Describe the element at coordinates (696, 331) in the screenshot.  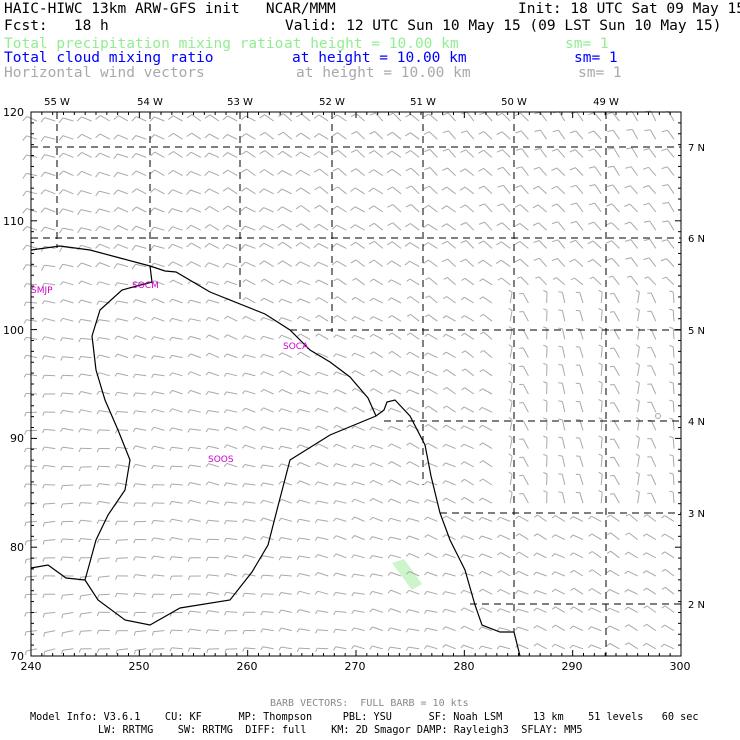
I see `lat-label-5n: 5 N` at that location.